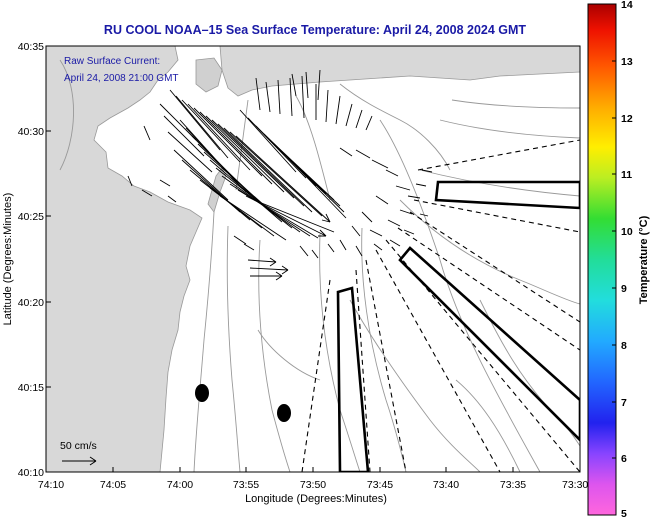 The height and width of the screenshot is (519, 651). Describe the element at coordinates (626, 175) in the screenshot. I see `colorbar-tick: 11` at that location.